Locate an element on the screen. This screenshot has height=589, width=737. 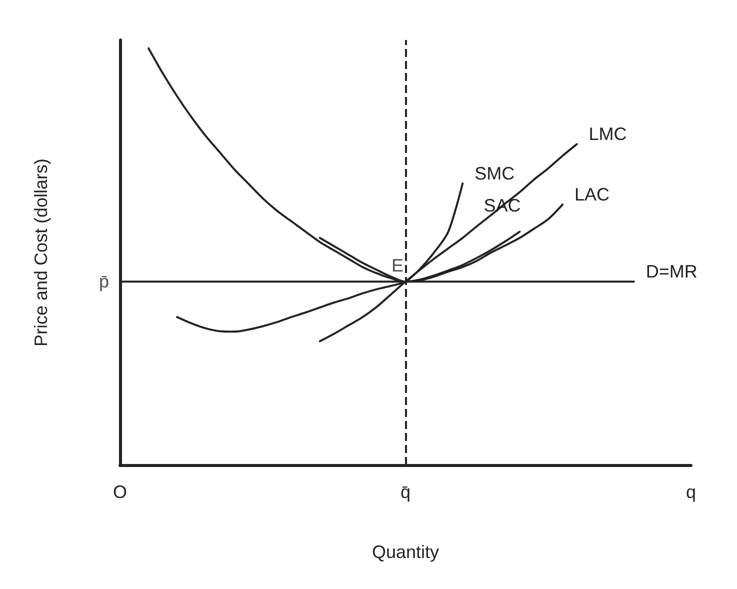
x-tick-label: q̄ is located at coordinates (405, 492).